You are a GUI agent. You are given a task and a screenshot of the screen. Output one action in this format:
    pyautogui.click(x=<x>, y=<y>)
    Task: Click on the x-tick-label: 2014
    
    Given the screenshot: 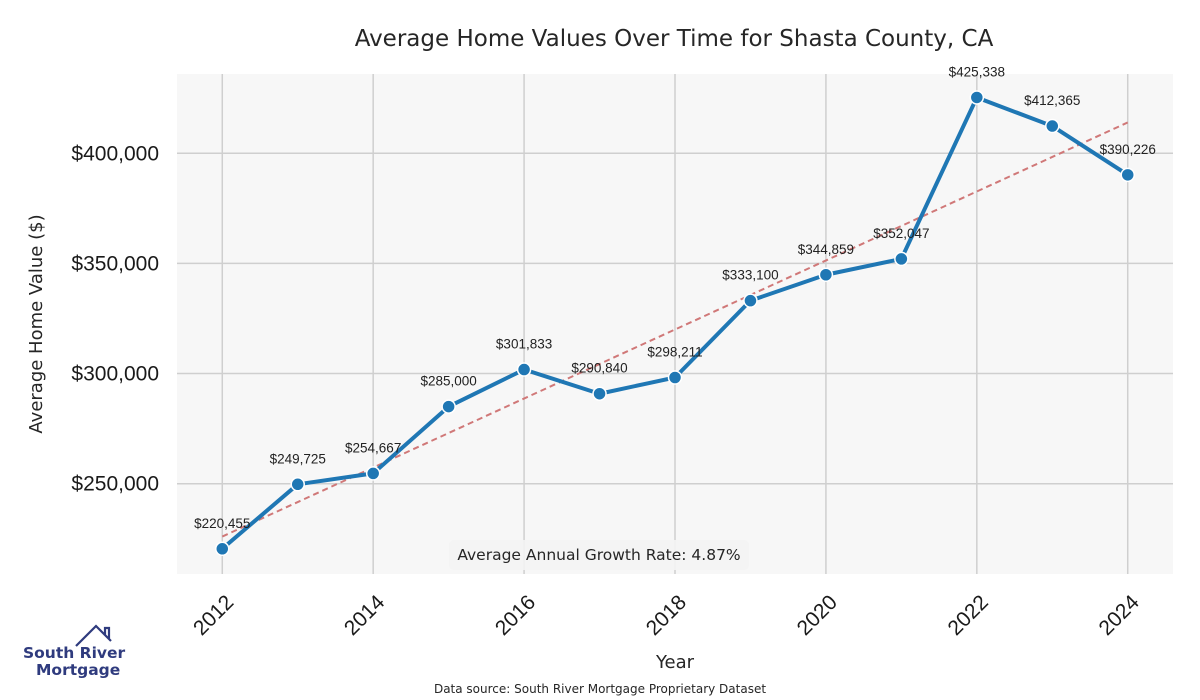 What is the action you would take?
    pyautogui.click(x=365, y=616)
    